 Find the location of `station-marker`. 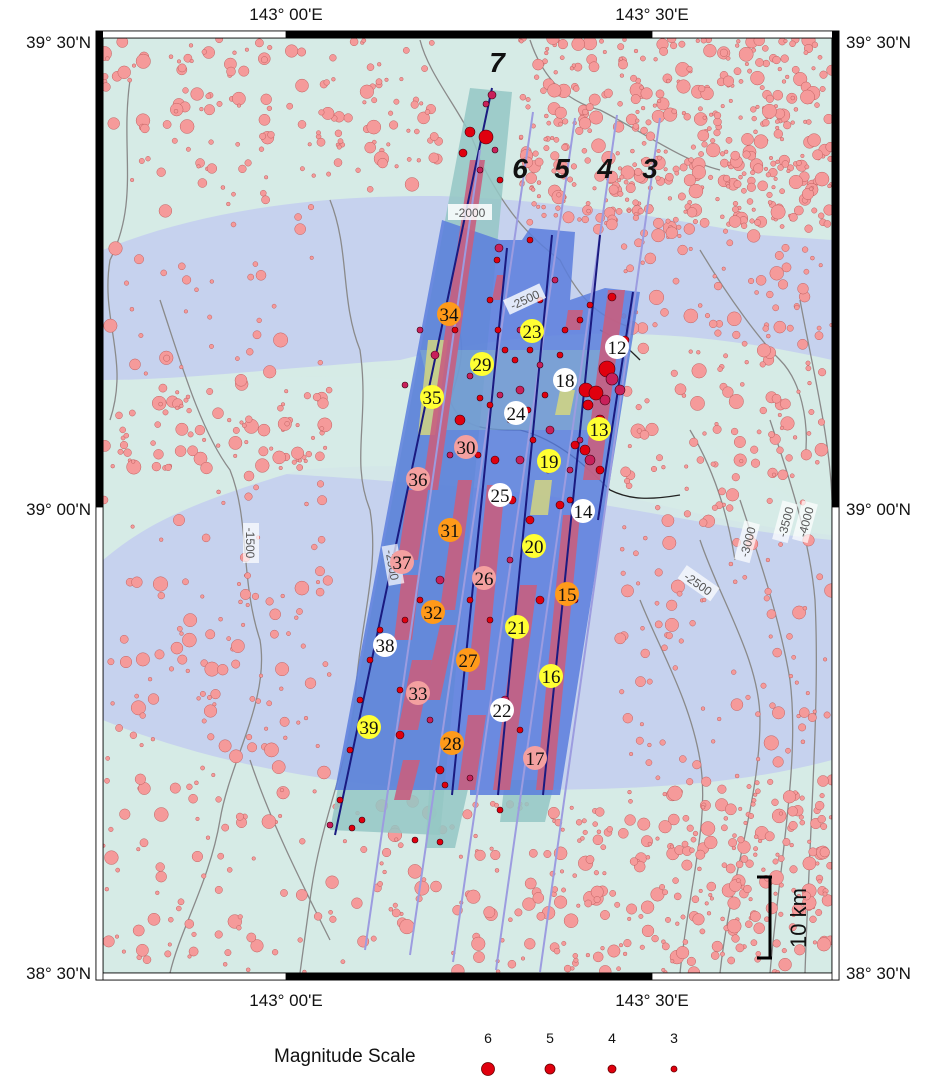

station-marker is located at coordinates (385, 645).